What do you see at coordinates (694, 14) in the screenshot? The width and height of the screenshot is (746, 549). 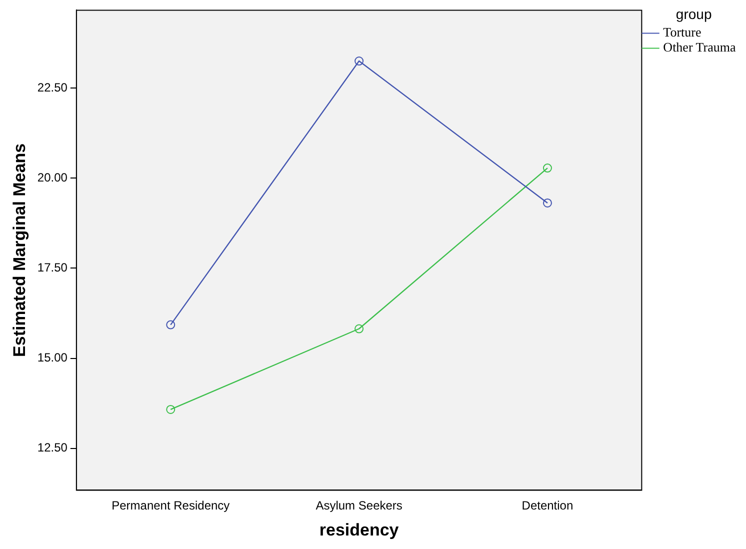 I see `legend-title: group` at bounding box center [694, 14].